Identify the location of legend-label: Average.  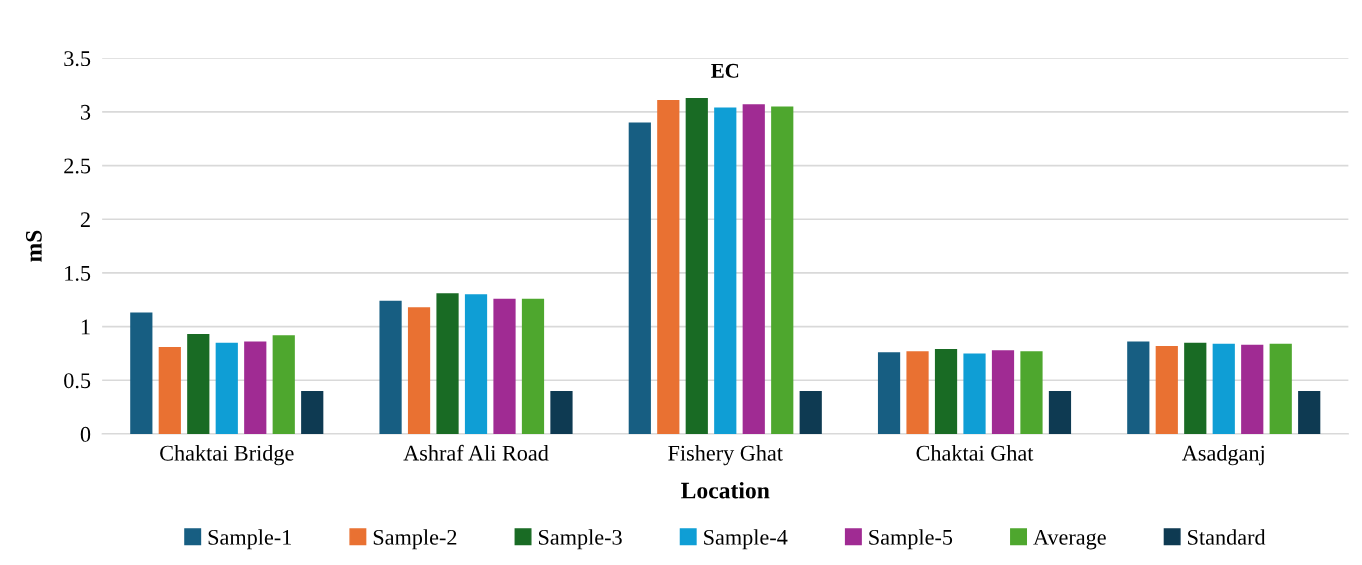
(1069, 539).